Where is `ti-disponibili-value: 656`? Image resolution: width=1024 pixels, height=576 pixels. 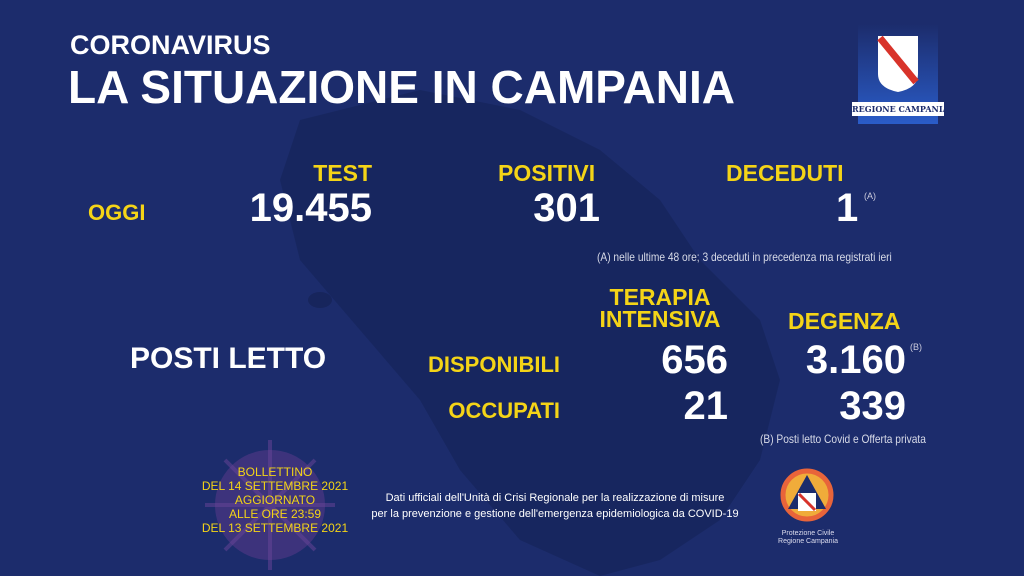
ti-disponibili-value: 656 is located at coordinates (694, 360).